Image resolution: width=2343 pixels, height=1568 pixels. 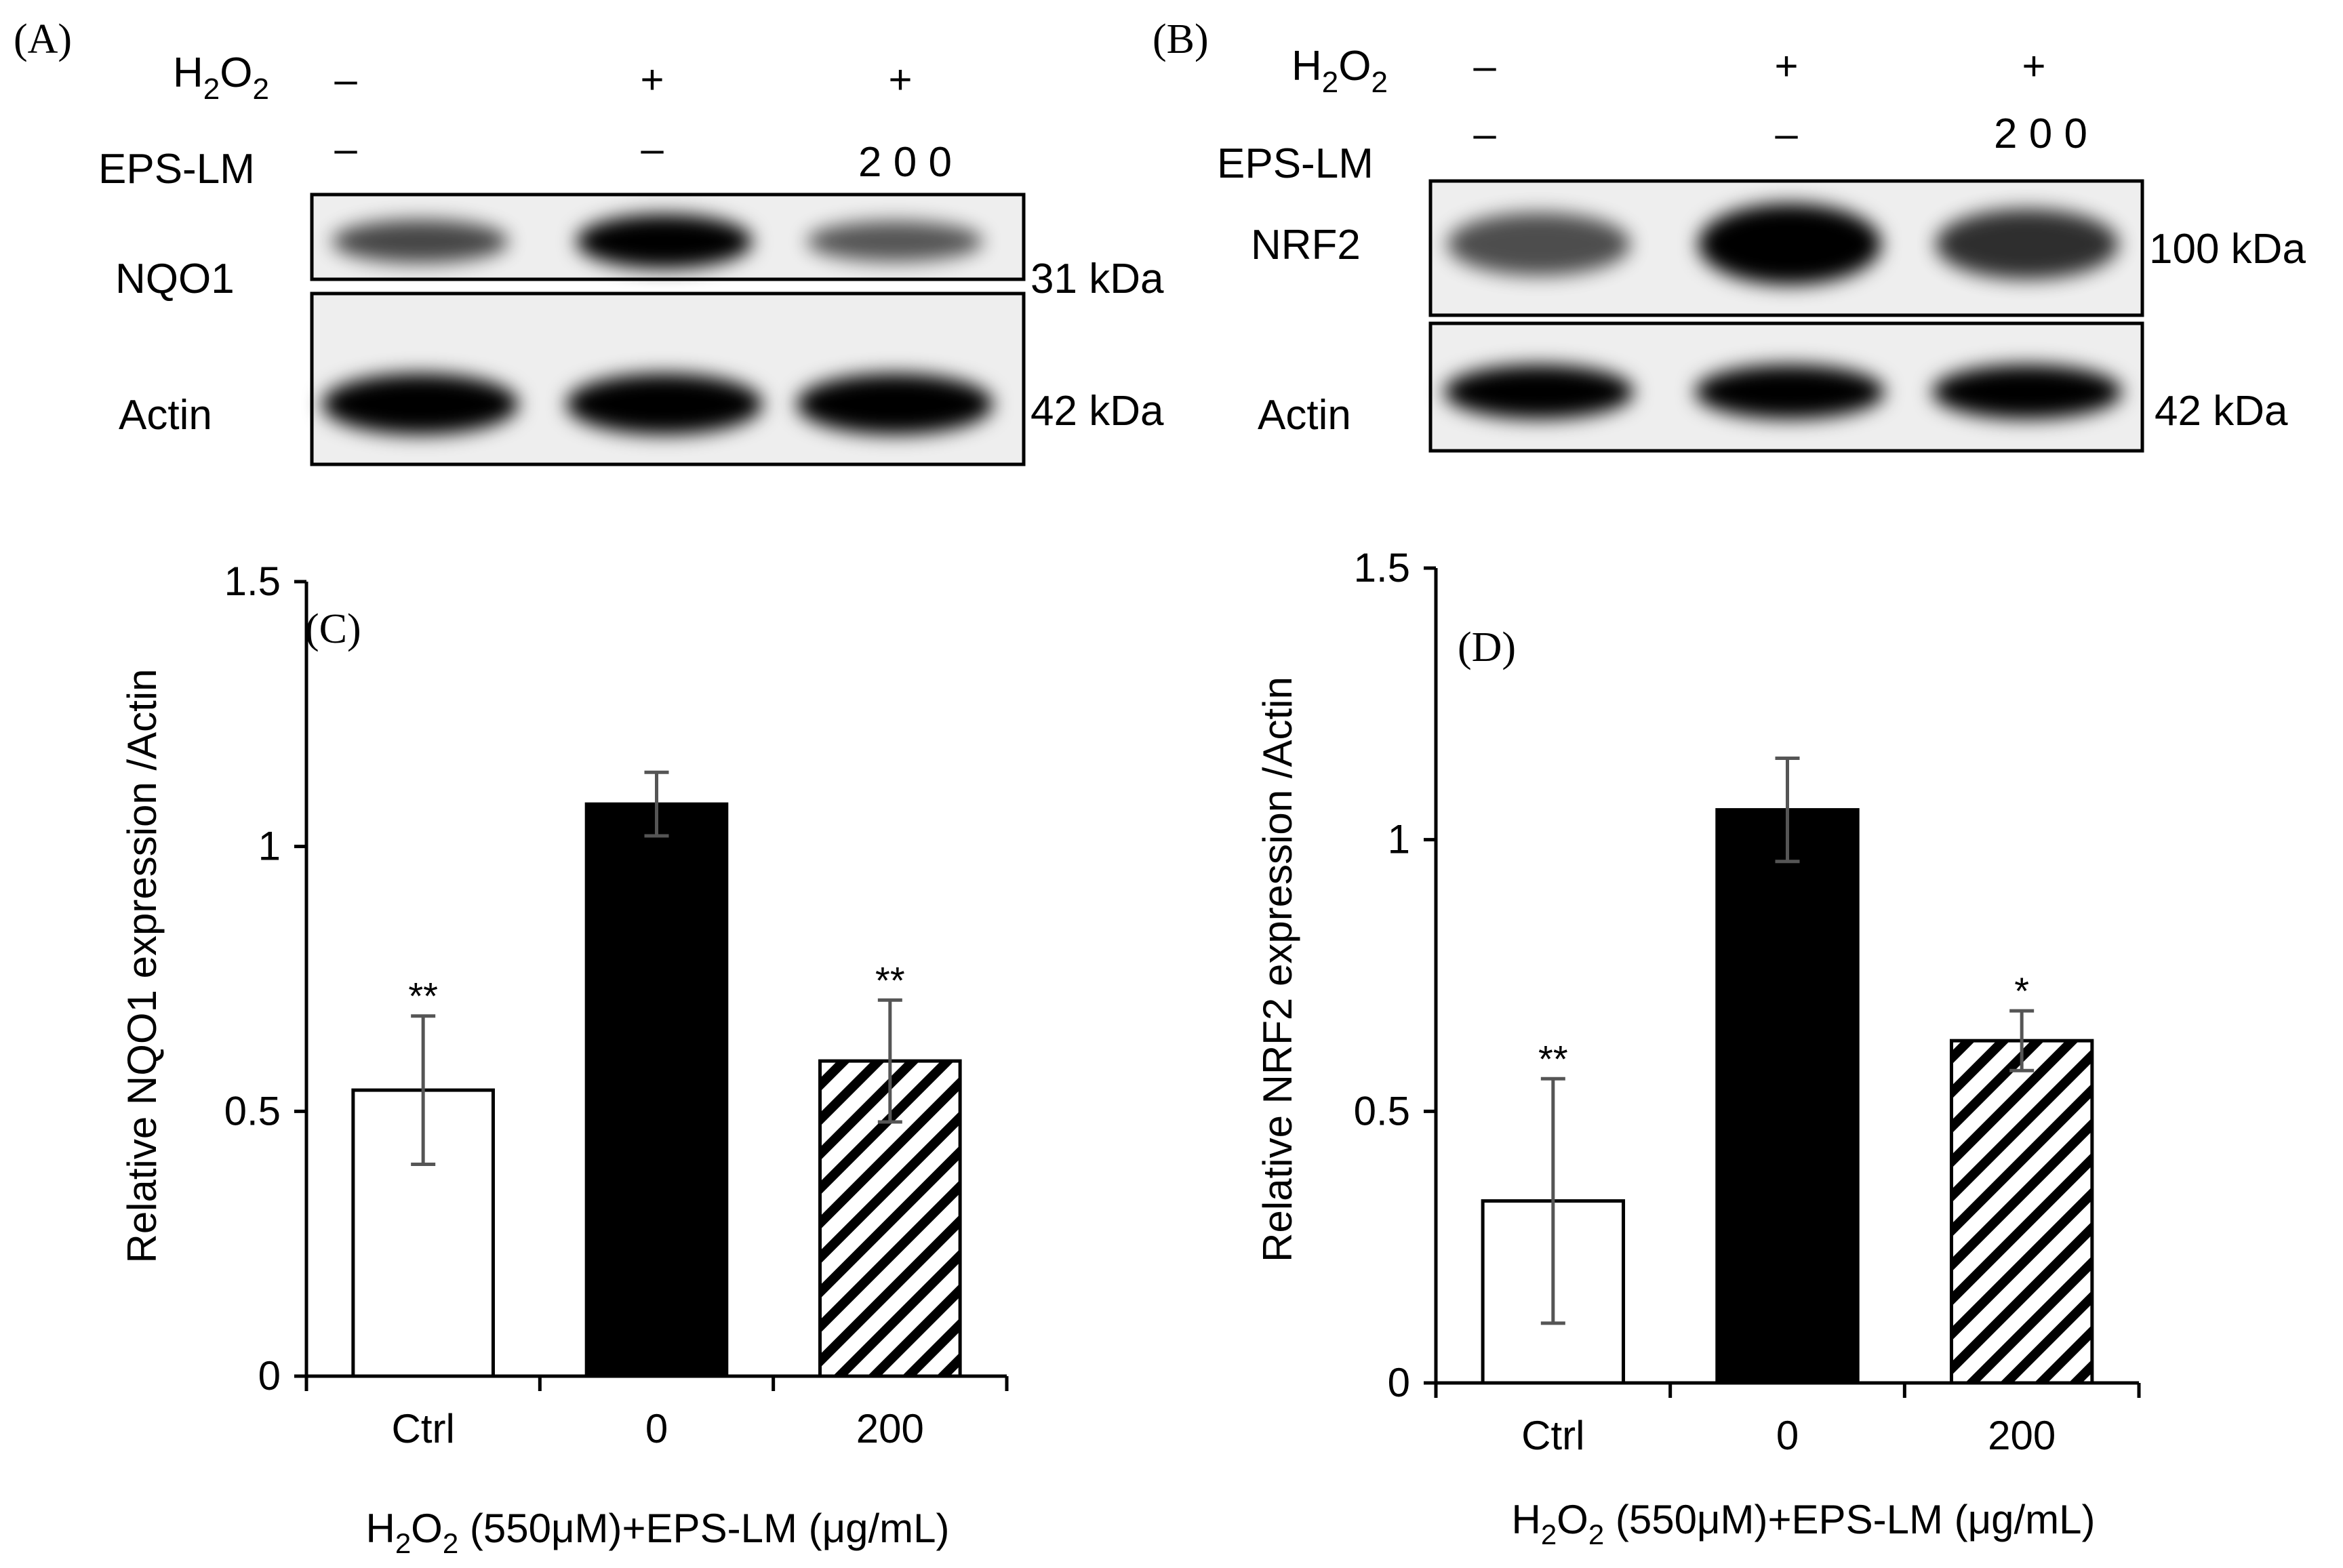 I want to click on actin-a-size-label: 42 kDa, so click(x=1097, y=411).